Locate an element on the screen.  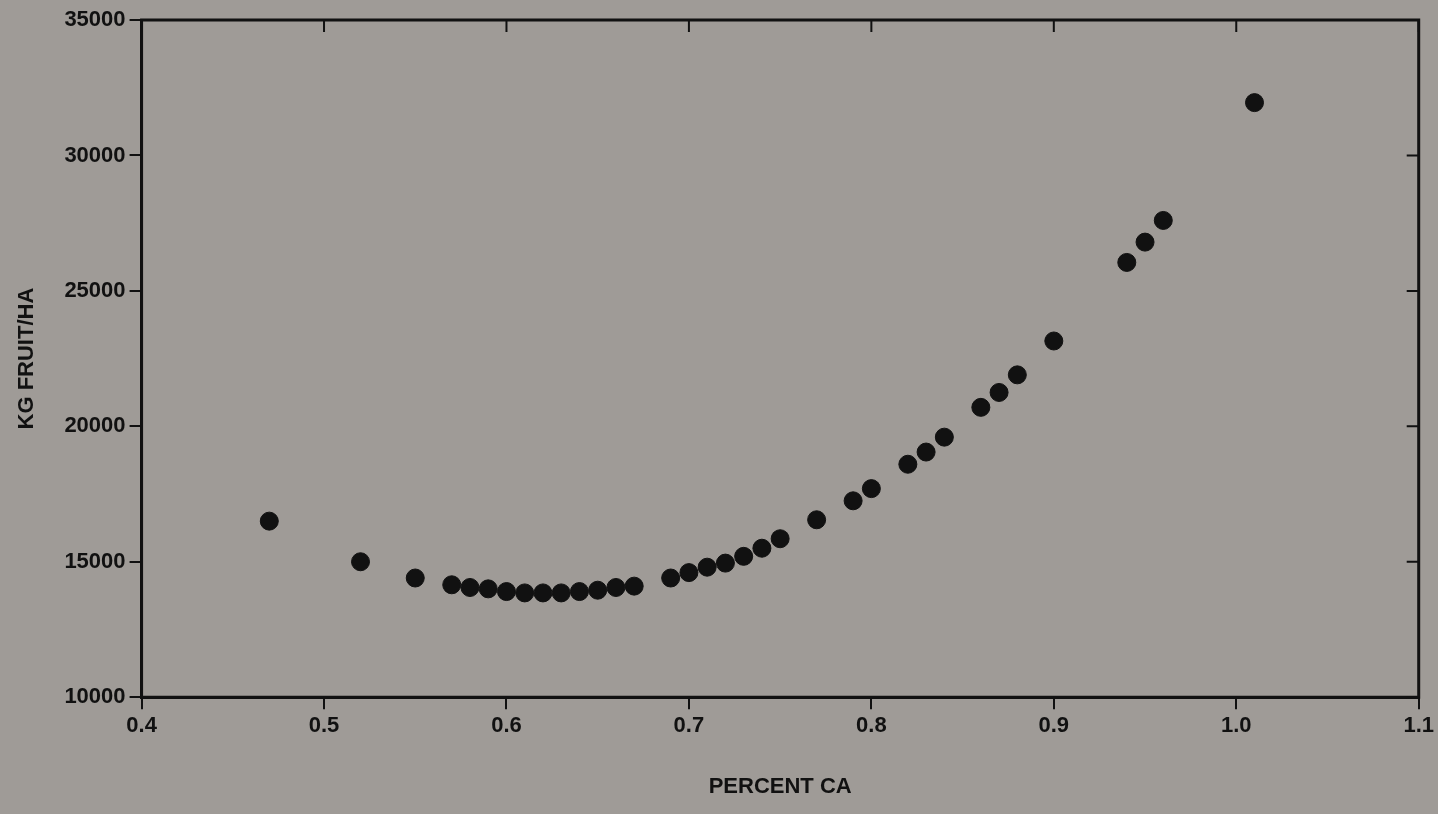
x-tick-label: 0.6 is located at coordinates (506, 725).